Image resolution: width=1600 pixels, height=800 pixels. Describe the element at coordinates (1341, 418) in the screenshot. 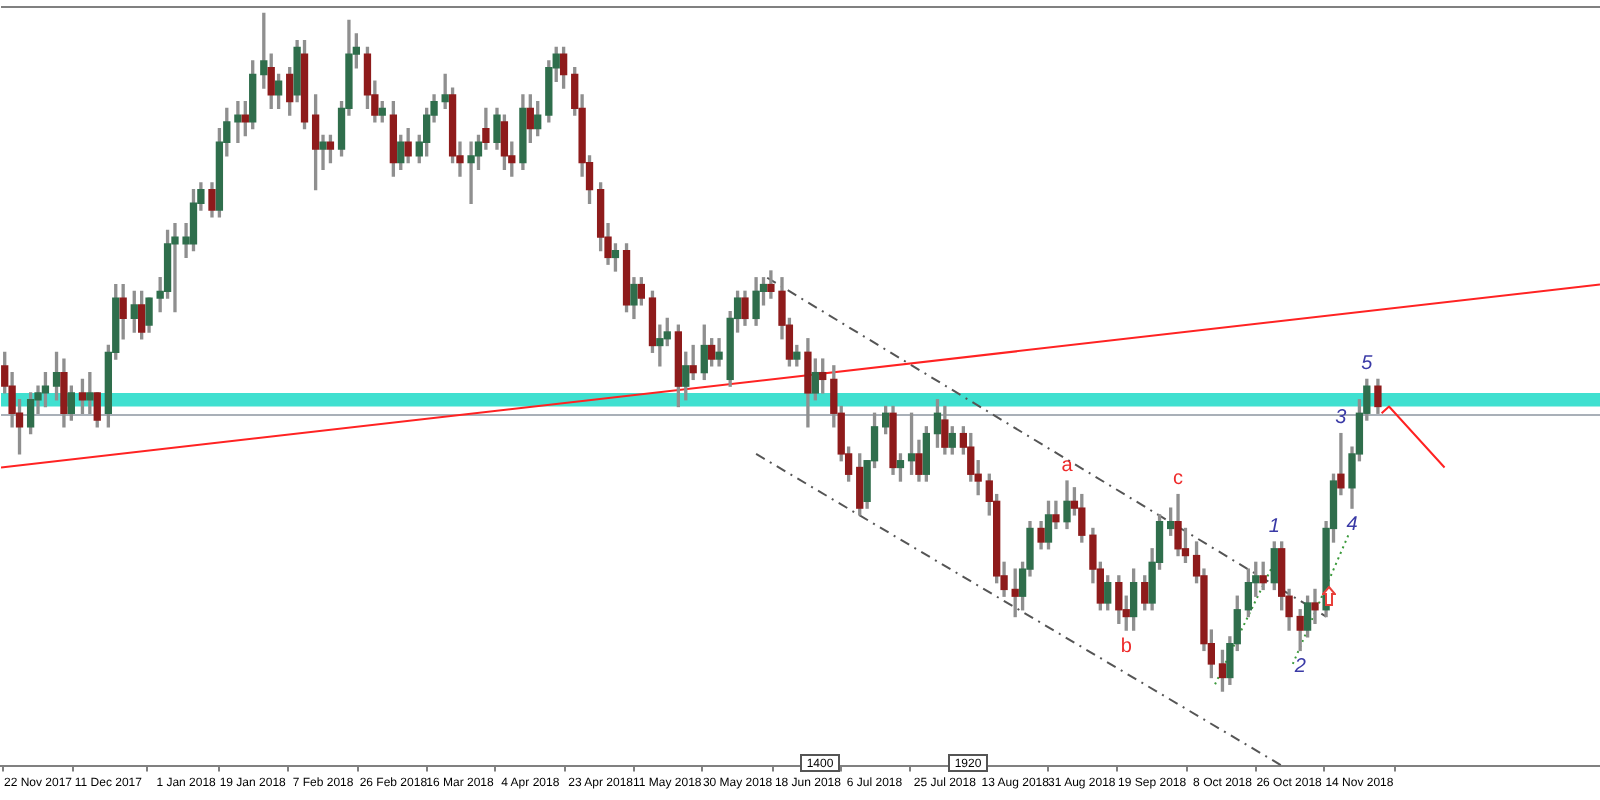

I see `annotation: 3` at that location.